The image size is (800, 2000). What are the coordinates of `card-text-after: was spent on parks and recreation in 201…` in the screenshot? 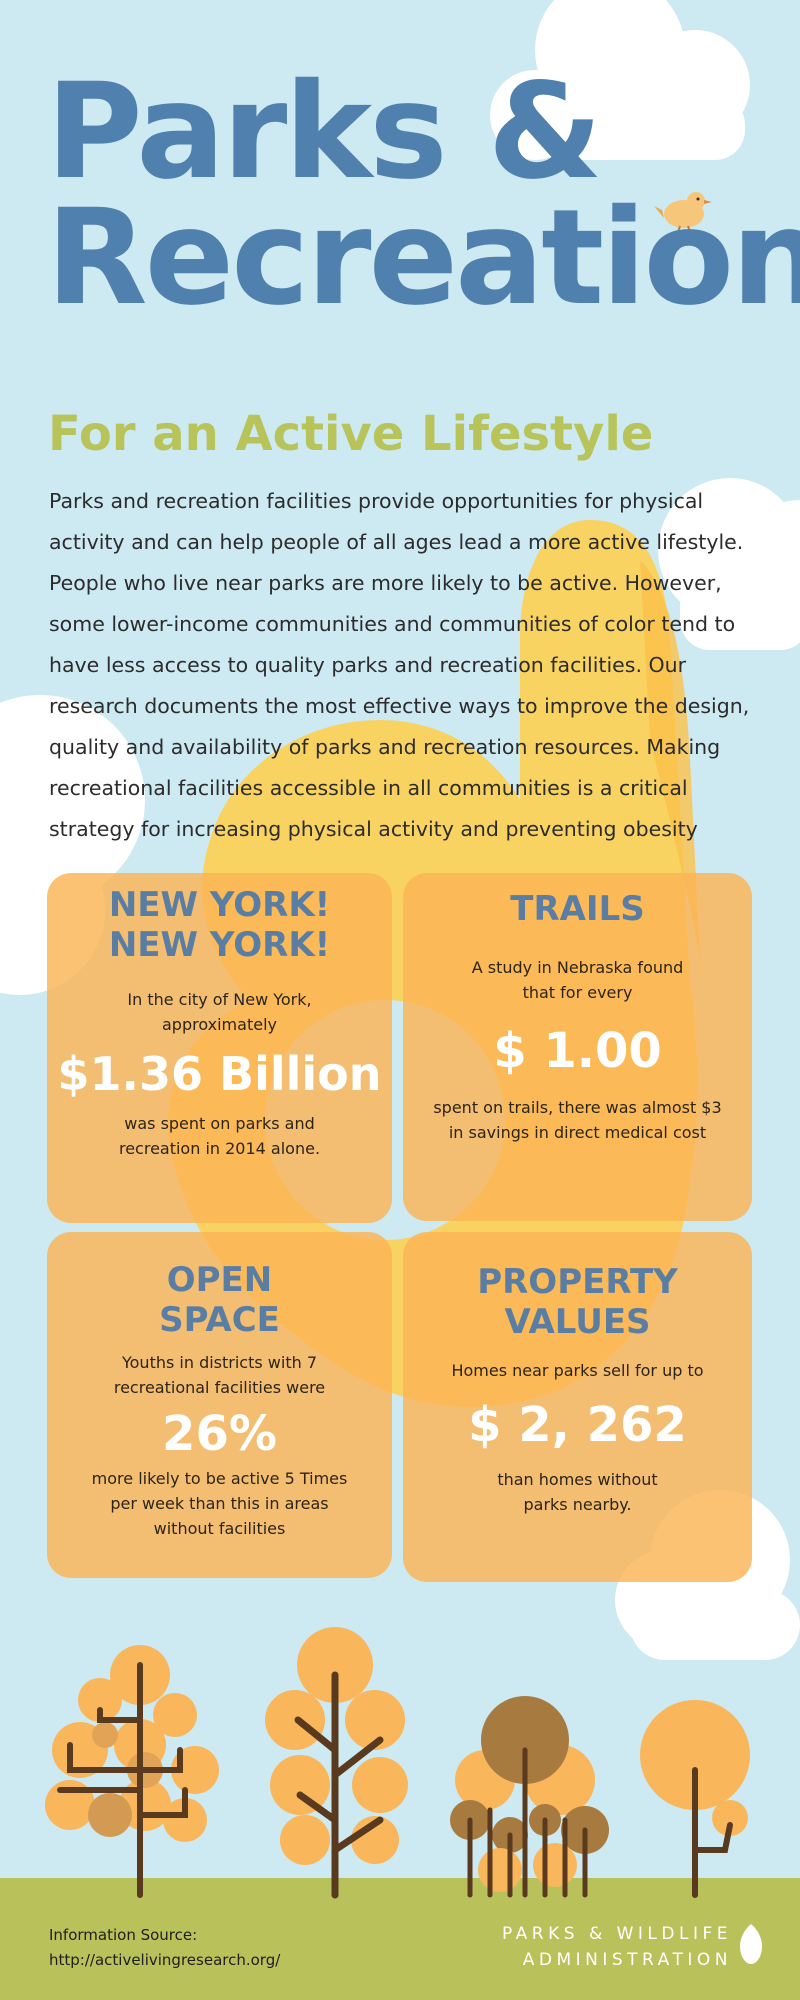 It's located at (219, 1136).